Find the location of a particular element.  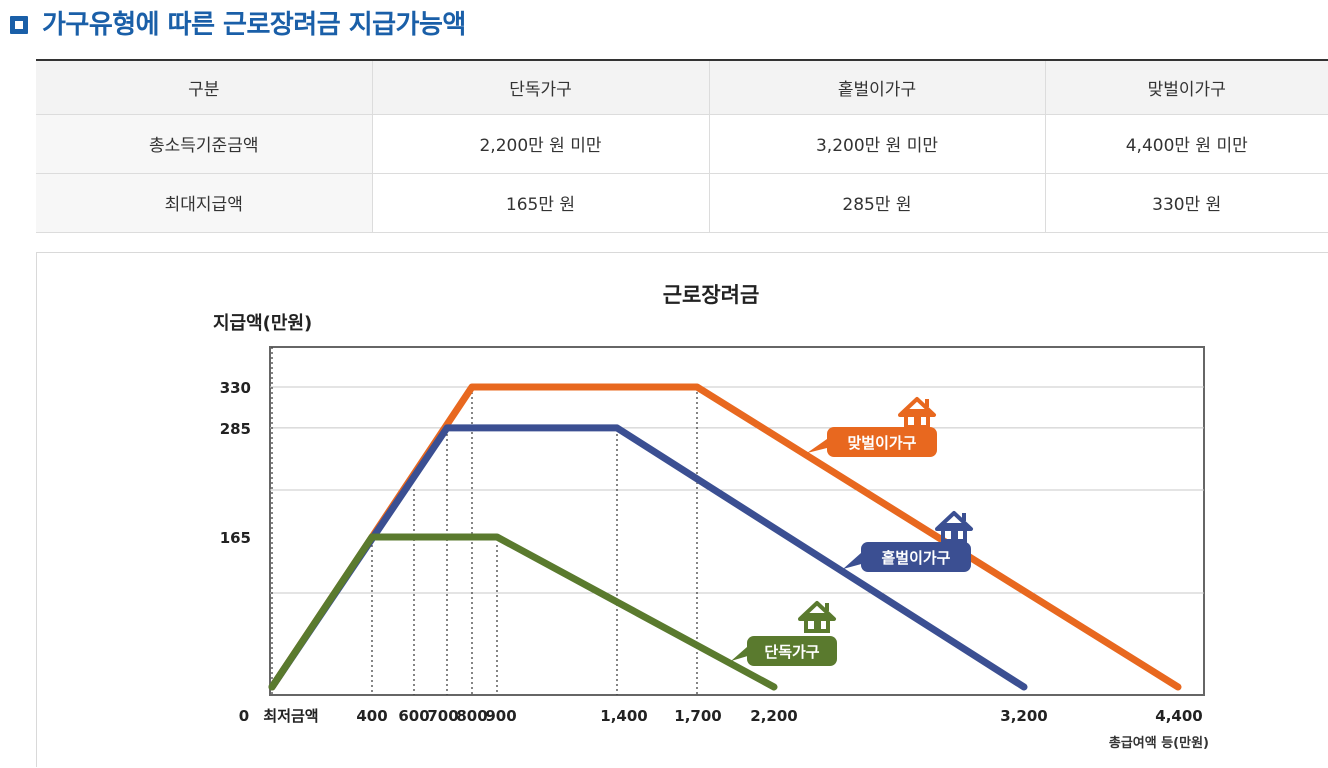

x-tick-label: 0 is located at coordinates (244, 716).